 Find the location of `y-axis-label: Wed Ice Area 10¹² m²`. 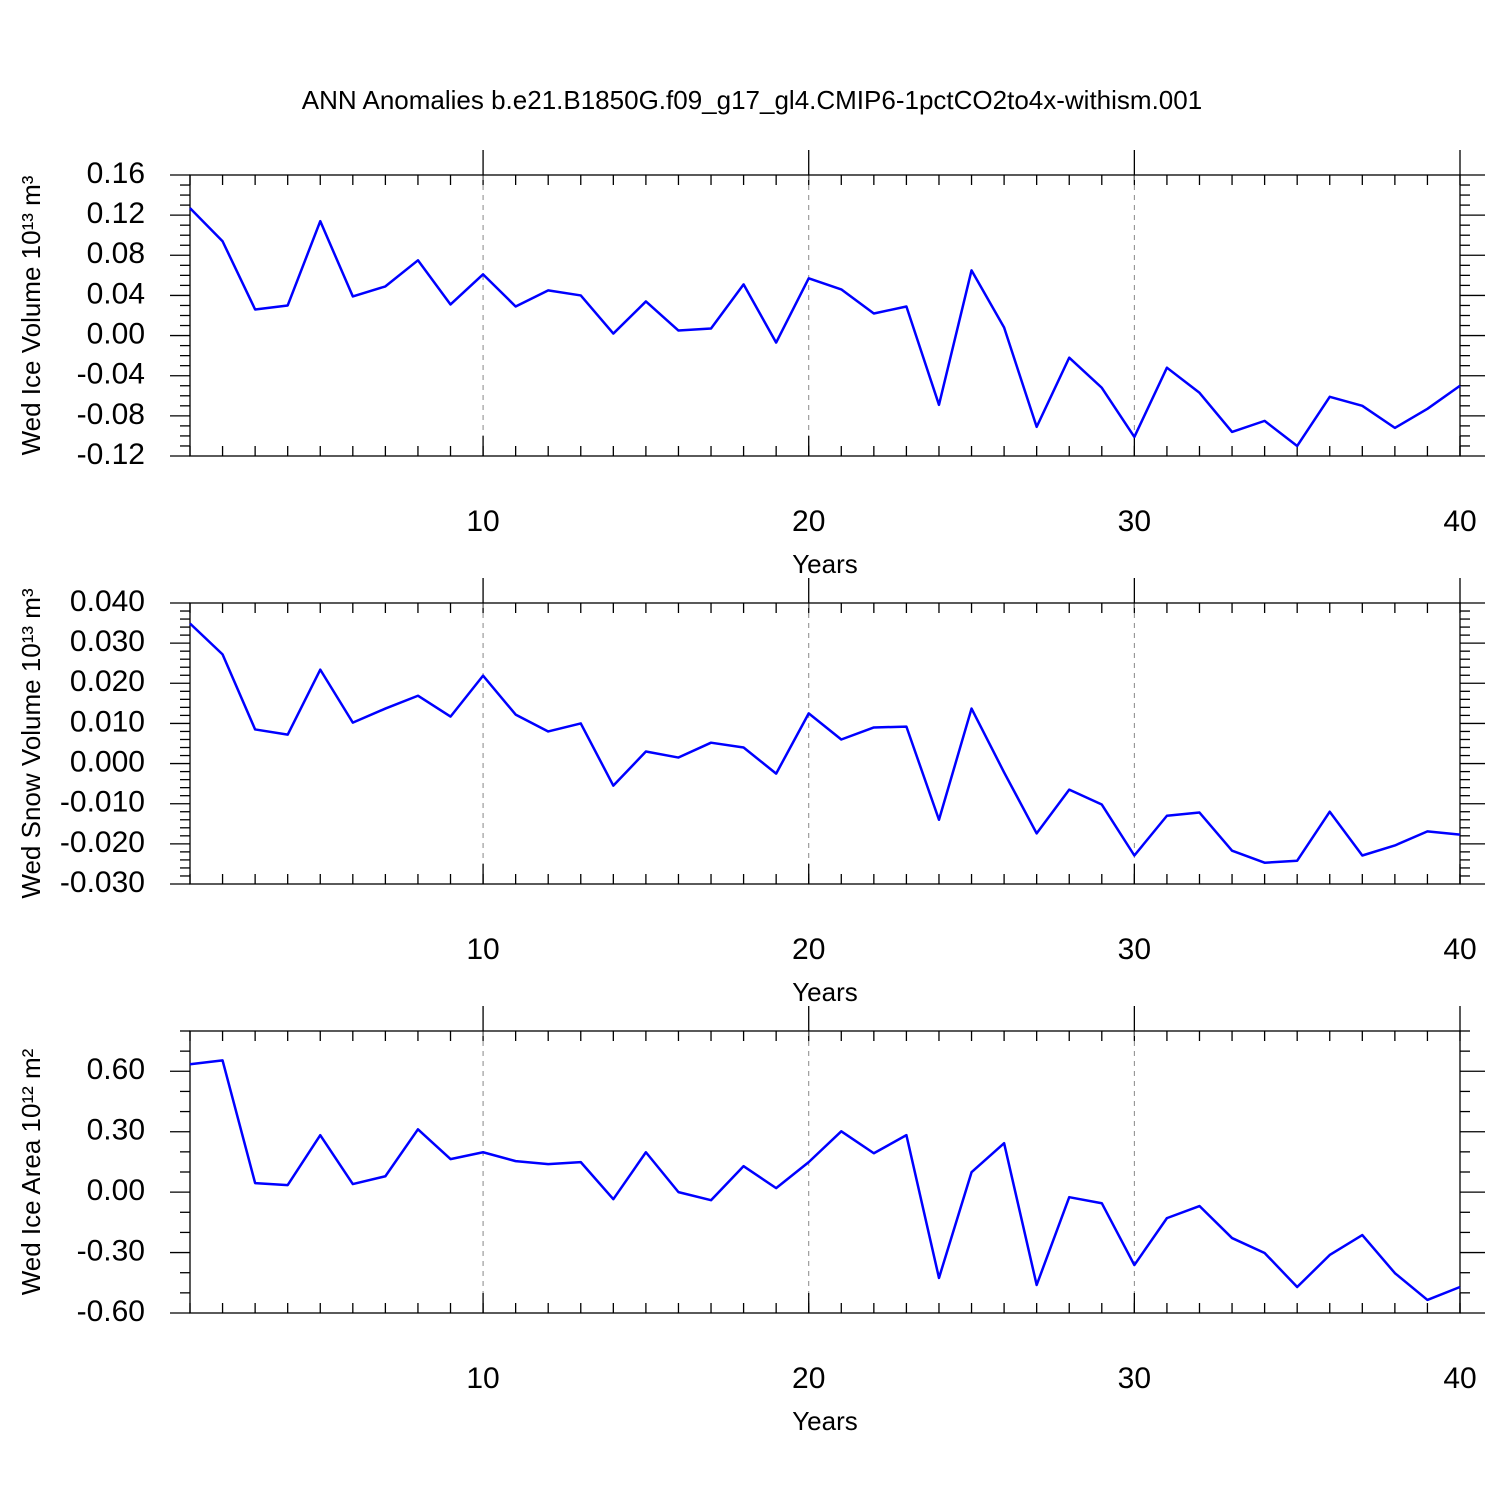

y-axis-label: Wed Ice Area 10¹² m² is located at coordinates (31, 1171).